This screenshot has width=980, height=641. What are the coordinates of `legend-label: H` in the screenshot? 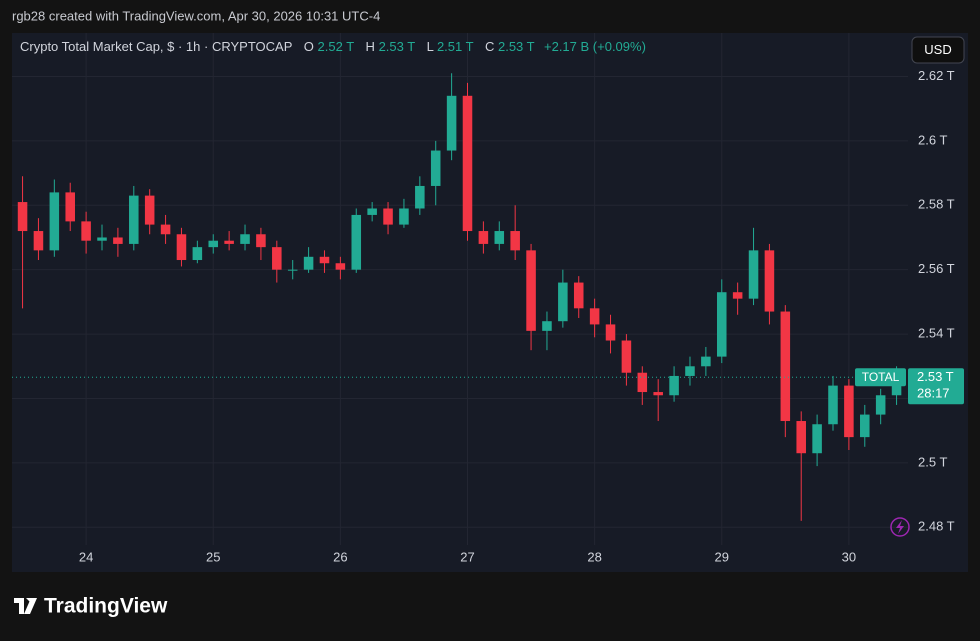 It's located at (370, 46).